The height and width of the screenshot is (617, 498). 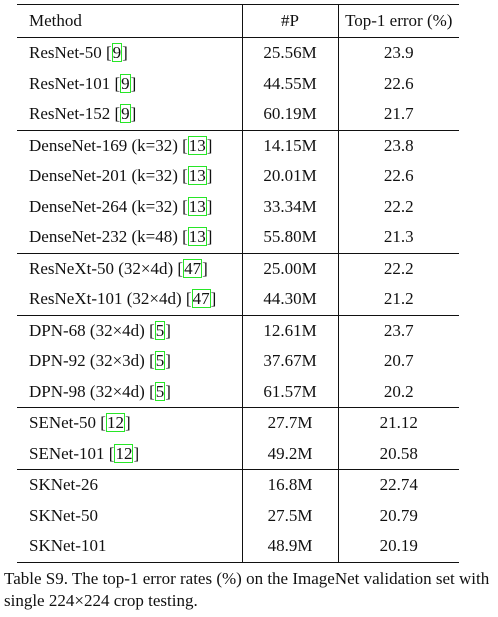 What do you see at coordinates (70, 83) in the screenshot?
I see `method-name: ResNet-101` at bounding box center [70, 83].